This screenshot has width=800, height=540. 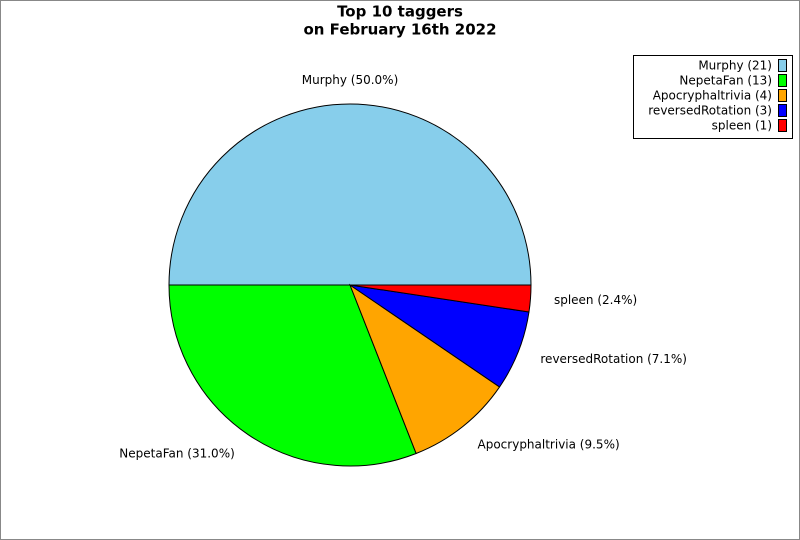 I want to click on slice-label: Apocryphaltrivia (9.5%), so click(x=549, y=444).